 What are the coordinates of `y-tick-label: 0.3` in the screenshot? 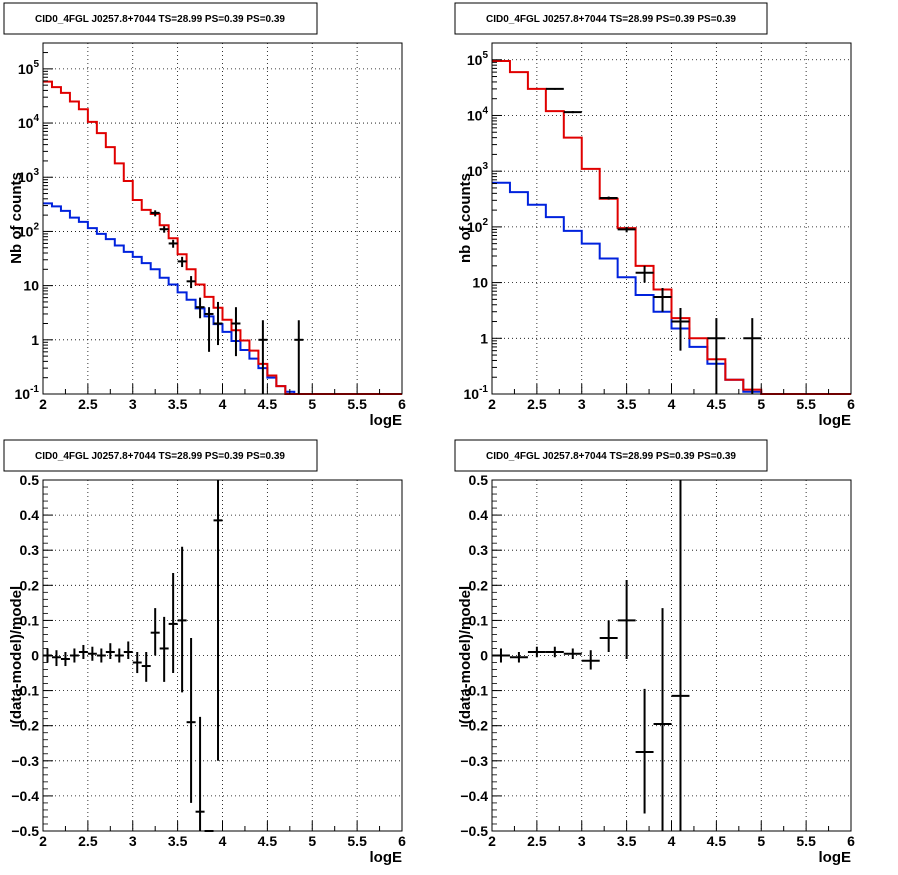 It's located at (479, 550).